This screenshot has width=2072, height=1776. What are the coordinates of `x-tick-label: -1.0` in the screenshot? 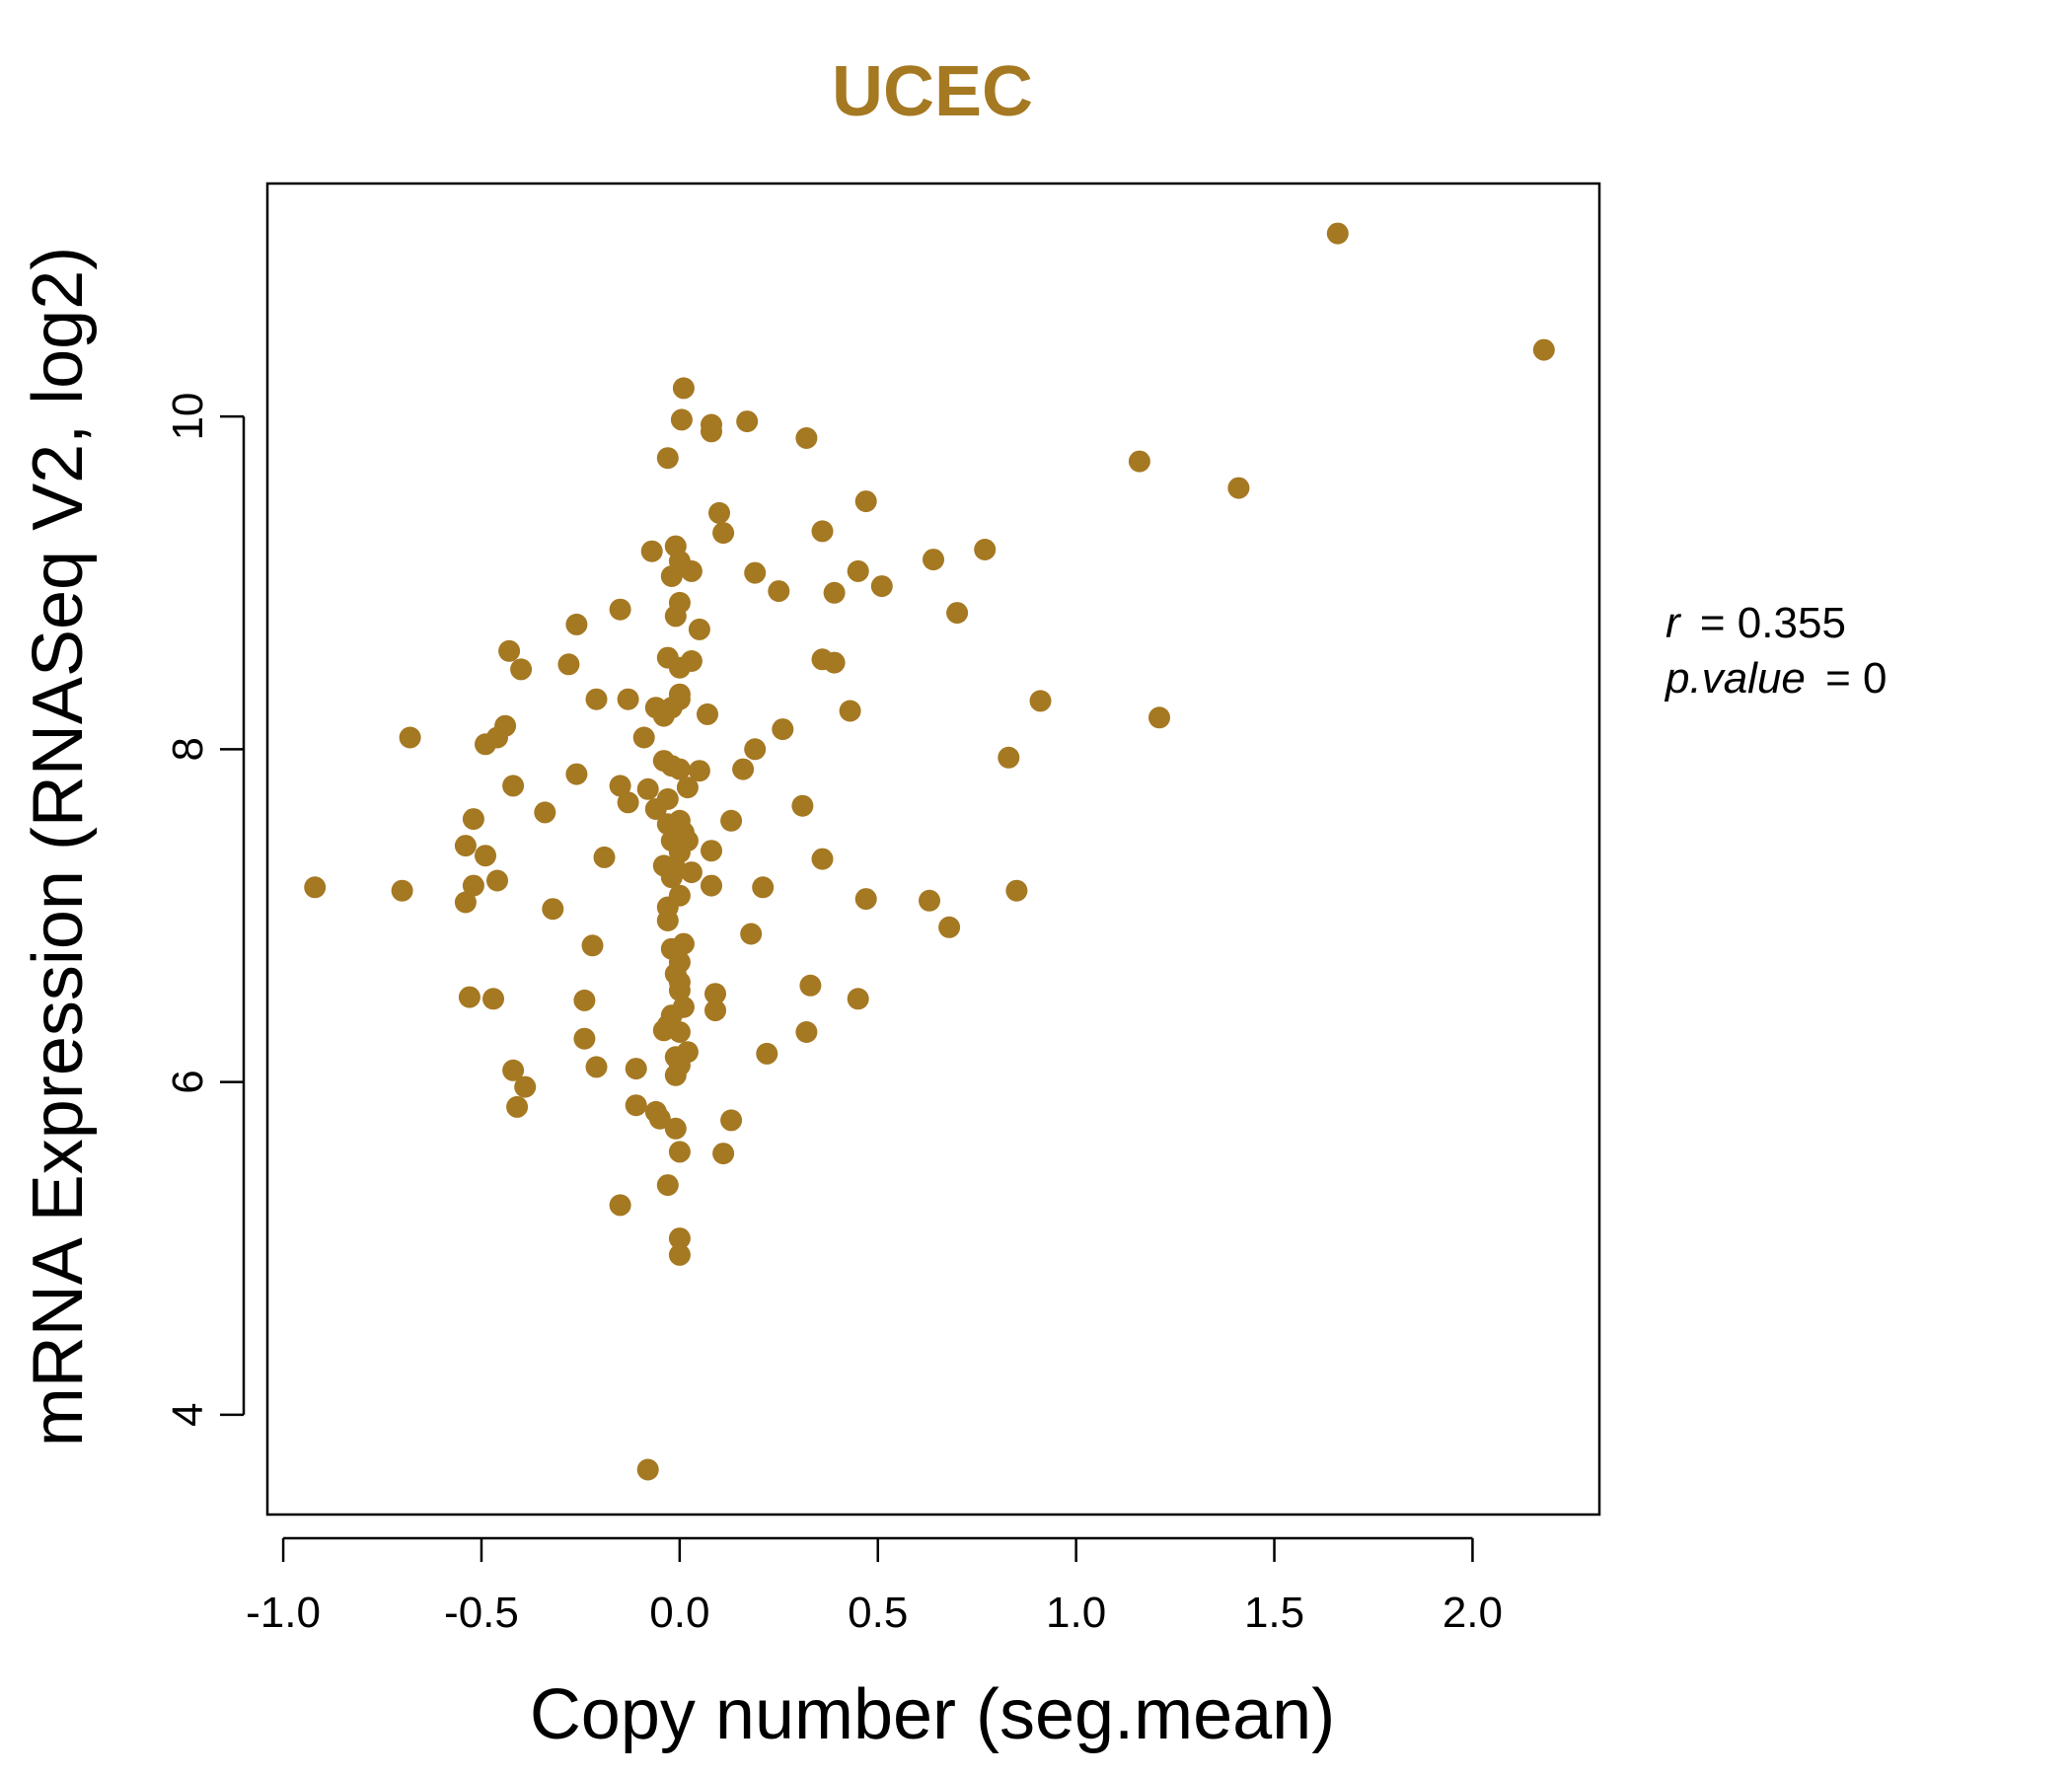 It's located at (283, 1613).